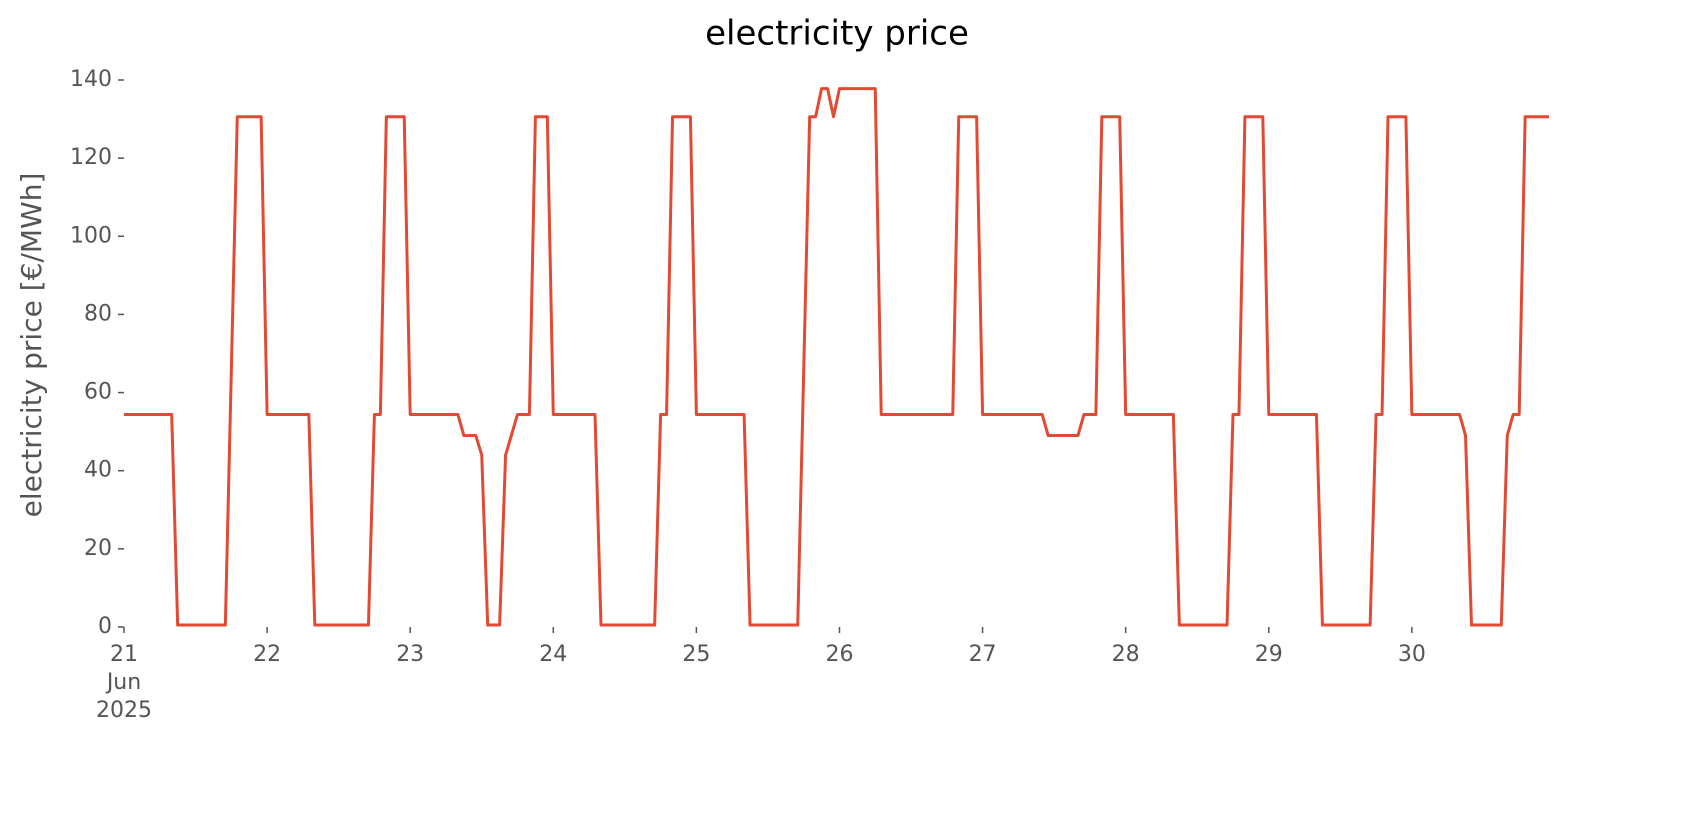  I want to click on y-axis-label: electricity price [€/MWh], so click(31, 345).